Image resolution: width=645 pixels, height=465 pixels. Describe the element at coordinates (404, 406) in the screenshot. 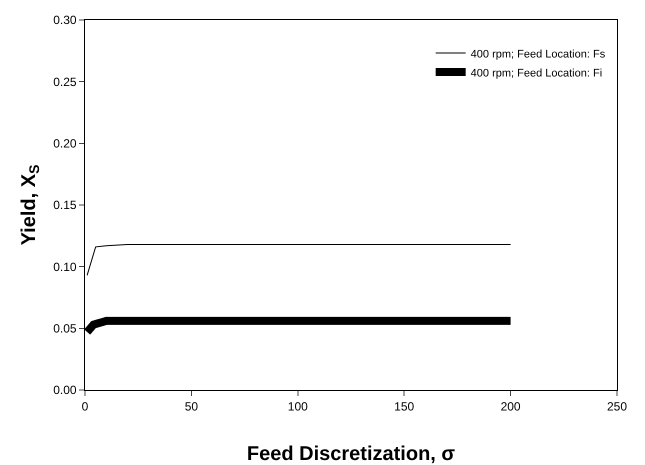

I see `x-tick-label: 150` at that location.